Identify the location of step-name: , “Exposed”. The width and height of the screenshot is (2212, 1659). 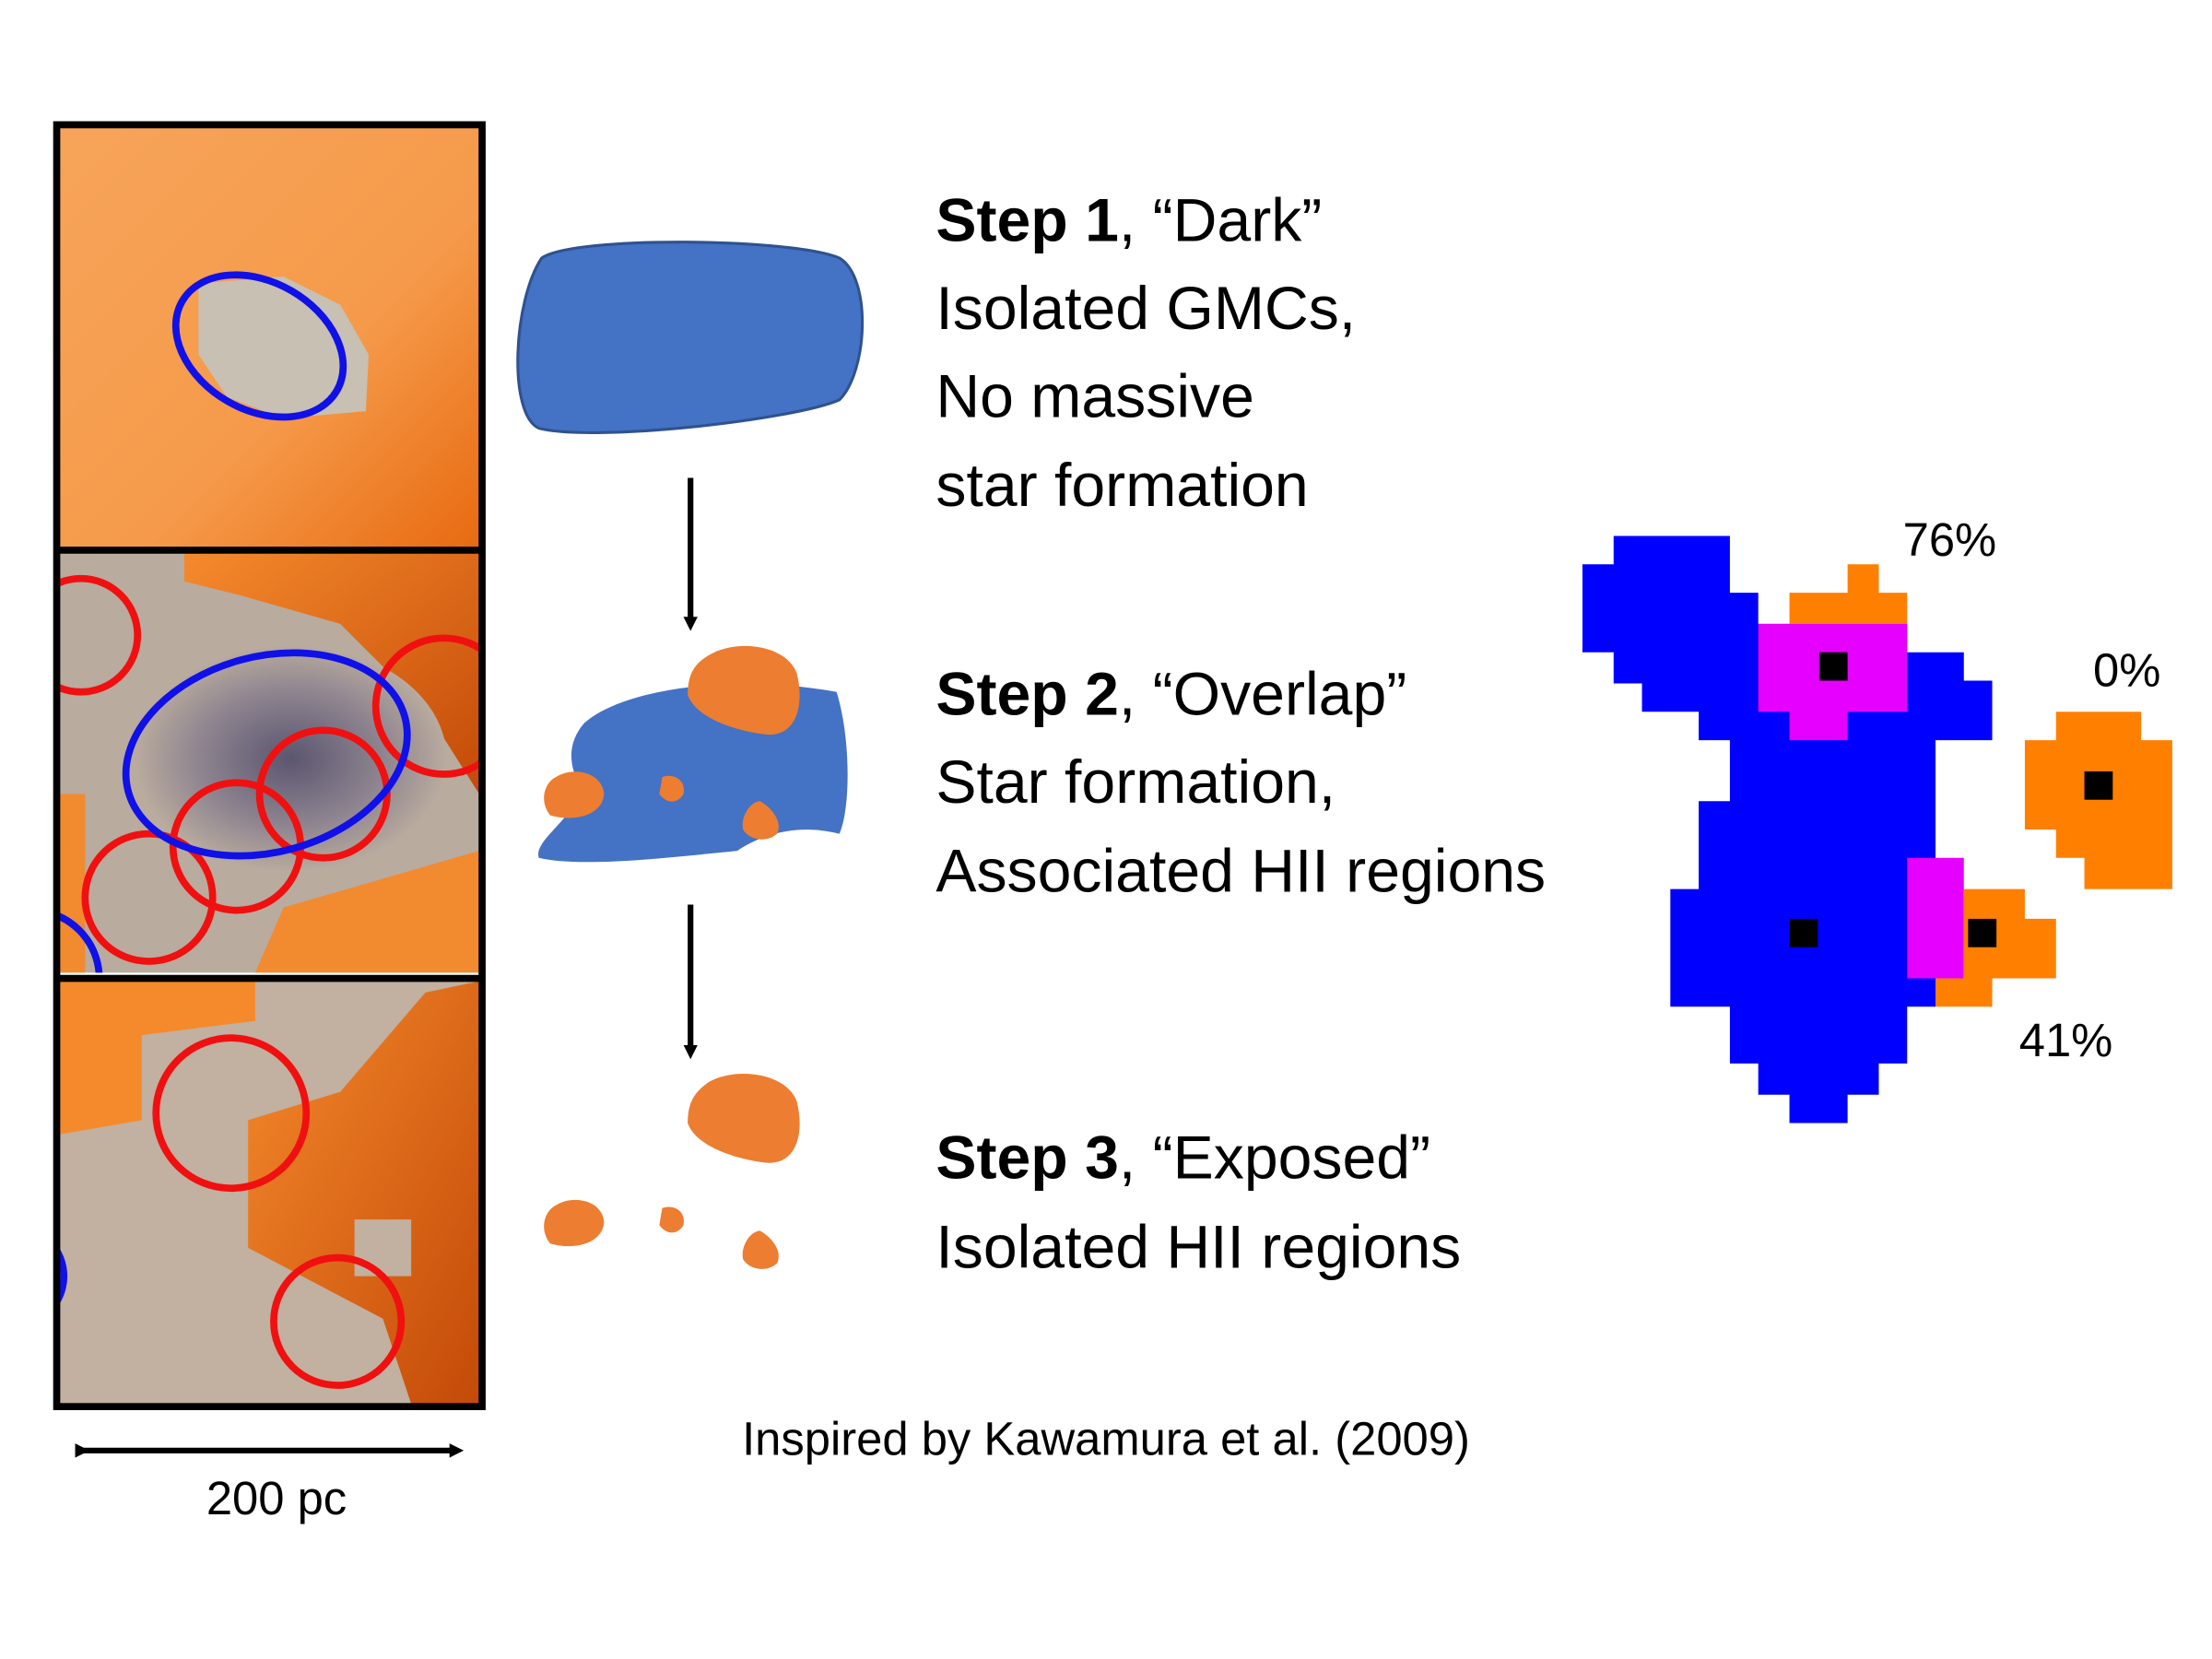
(1274, 1158).